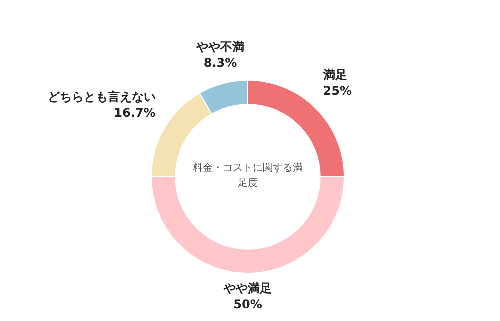 The width and height of the screenshot is (500, 321). Describe the element at coordinates (220, 47) in the screenshot. I see `slice-label: やや不満` at that location.